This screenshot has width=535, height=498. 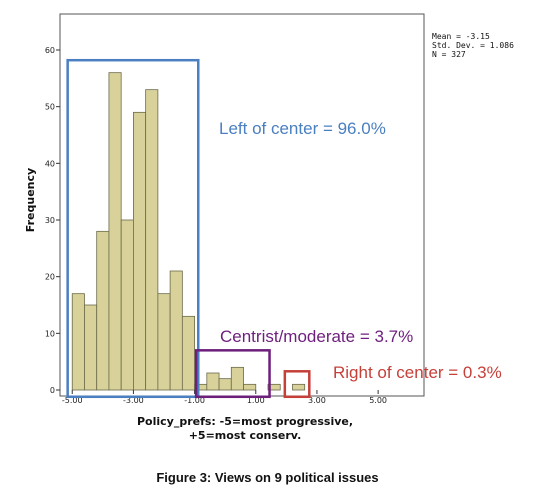 I want to click on x-tick-label-5.00: 5.00, so click(x=378, y=400).